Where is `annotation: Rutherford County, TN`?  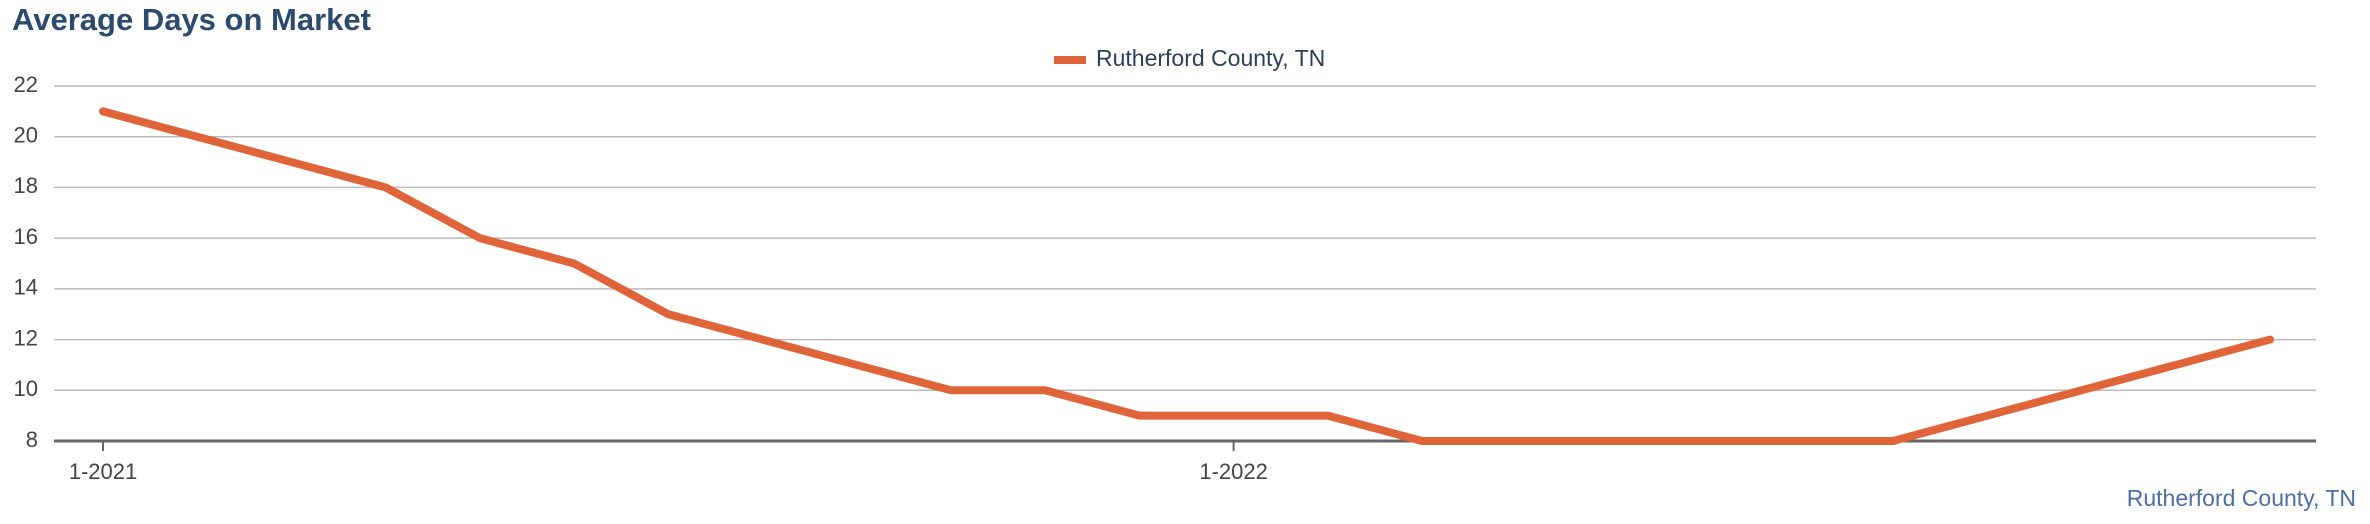 annotation: Rutherford County, TN is located at coordinates (2241, 498).